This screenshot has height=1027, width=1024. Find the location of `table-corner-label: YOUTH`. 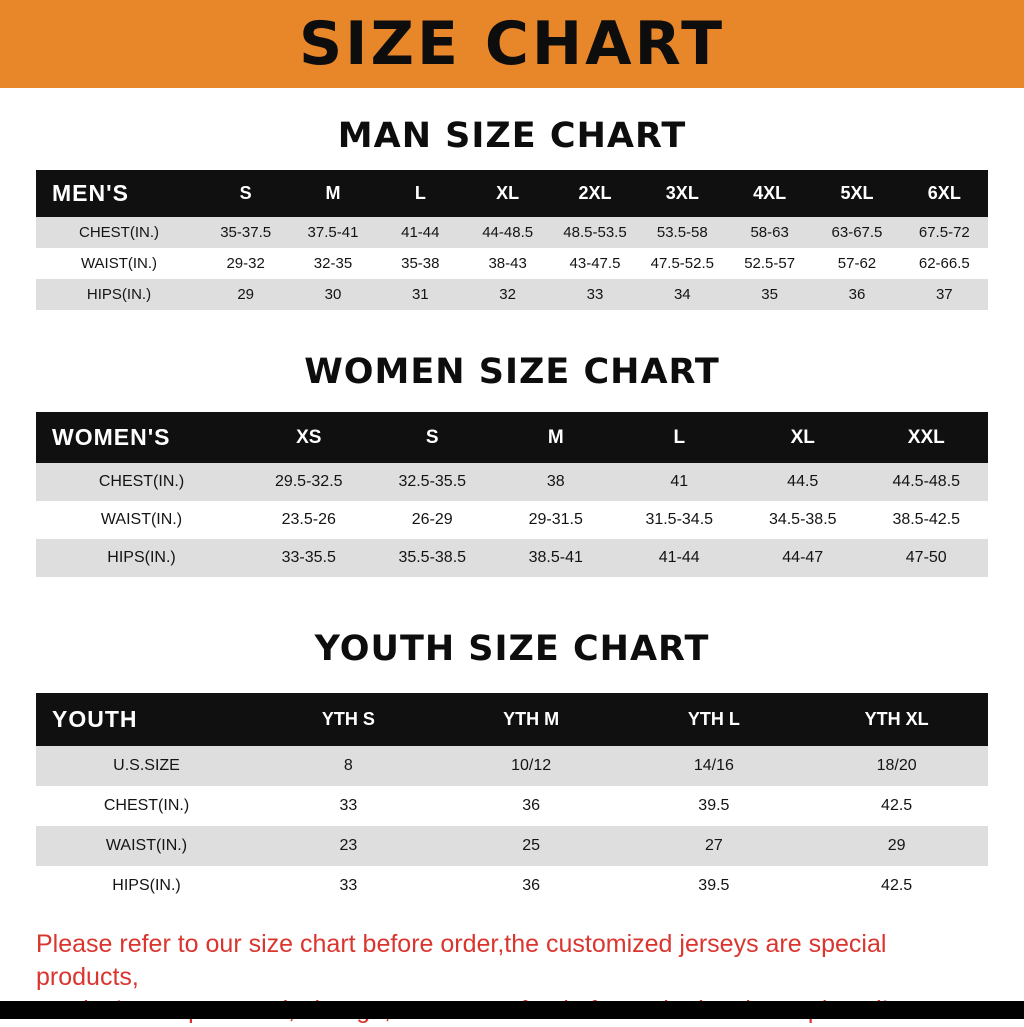

table-corner-label: YOUTH is located at coordinates (146, 719).